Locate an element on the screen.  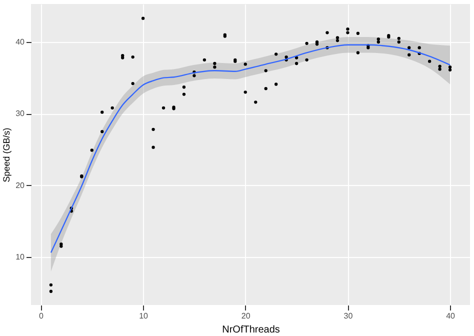
x-axis-title: NrOfThreads is located at coordinates (251, 330).